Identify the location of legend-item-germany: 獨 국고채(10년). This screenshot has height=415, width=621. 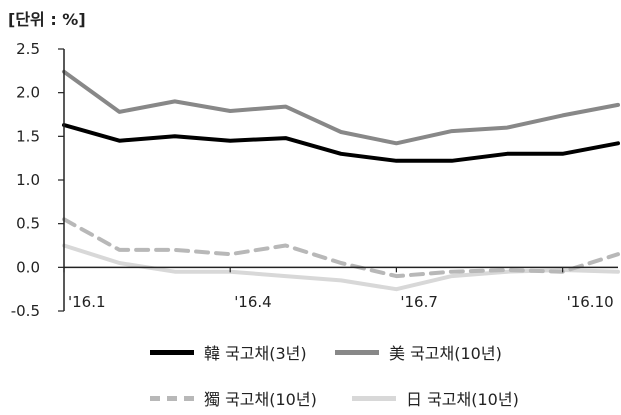
(233, 398).